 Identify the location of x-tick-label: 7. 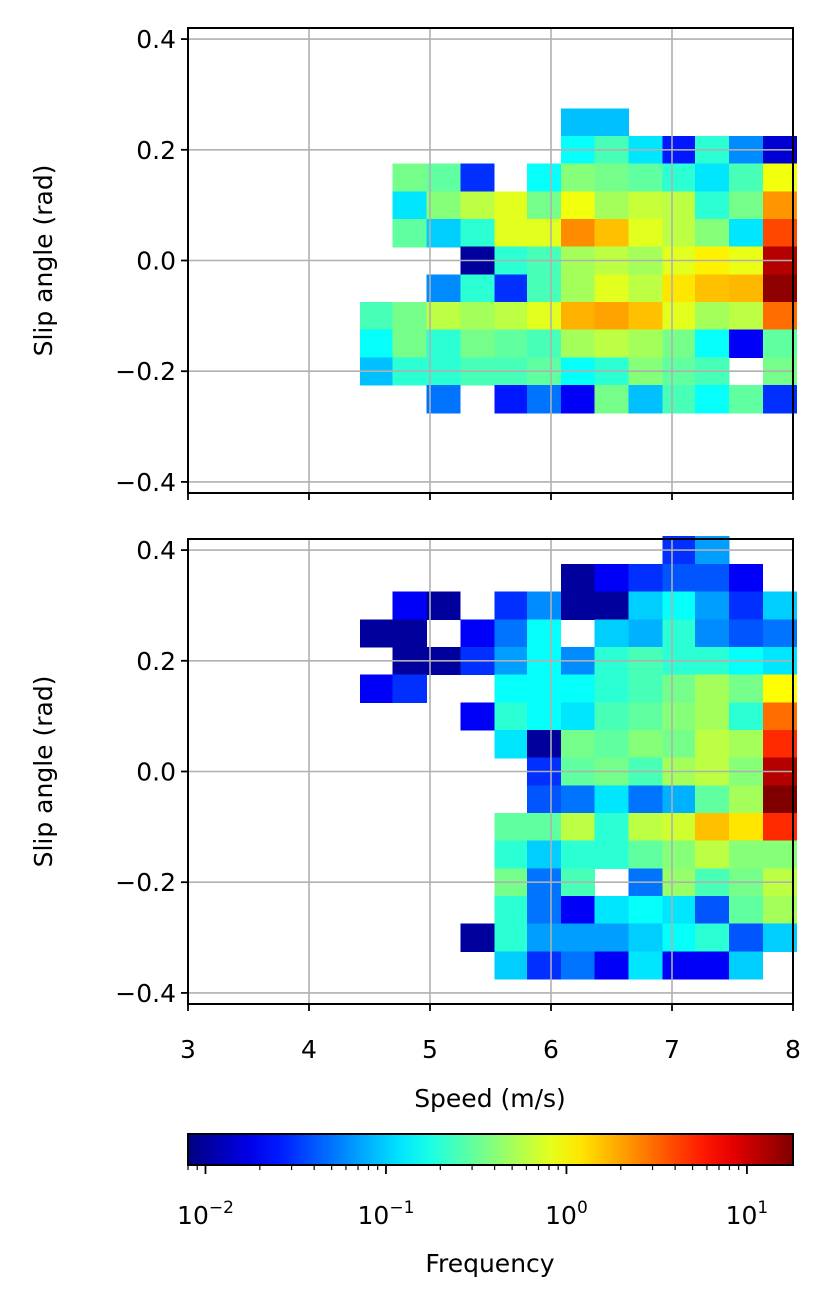
(672, 1049).